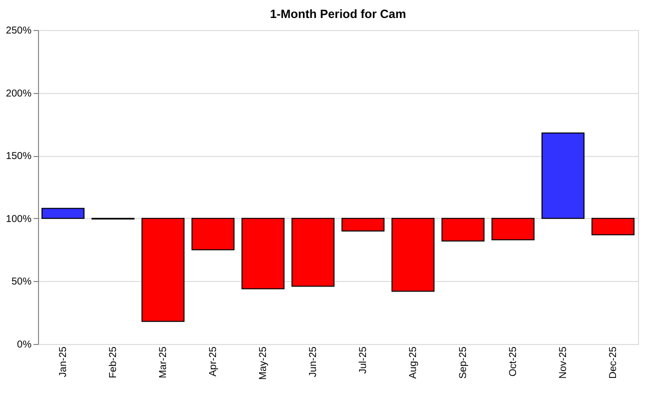  Describe the element at coordinates (513, 361) in the screenshot. I see `x-tick-label: Oct-25` at that location.